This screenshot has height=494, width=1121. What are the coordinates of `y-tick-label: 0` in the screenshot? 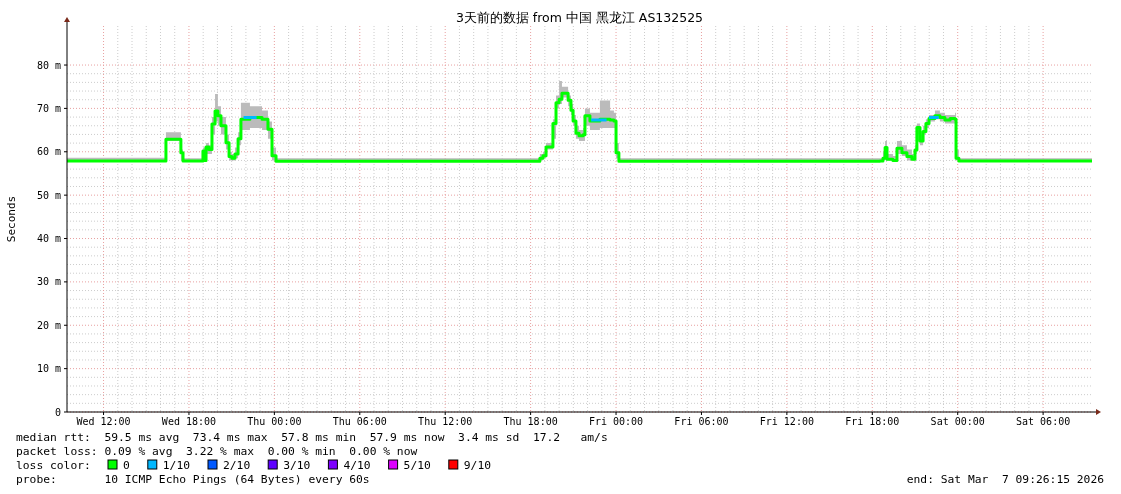 It's located at (57, 412).